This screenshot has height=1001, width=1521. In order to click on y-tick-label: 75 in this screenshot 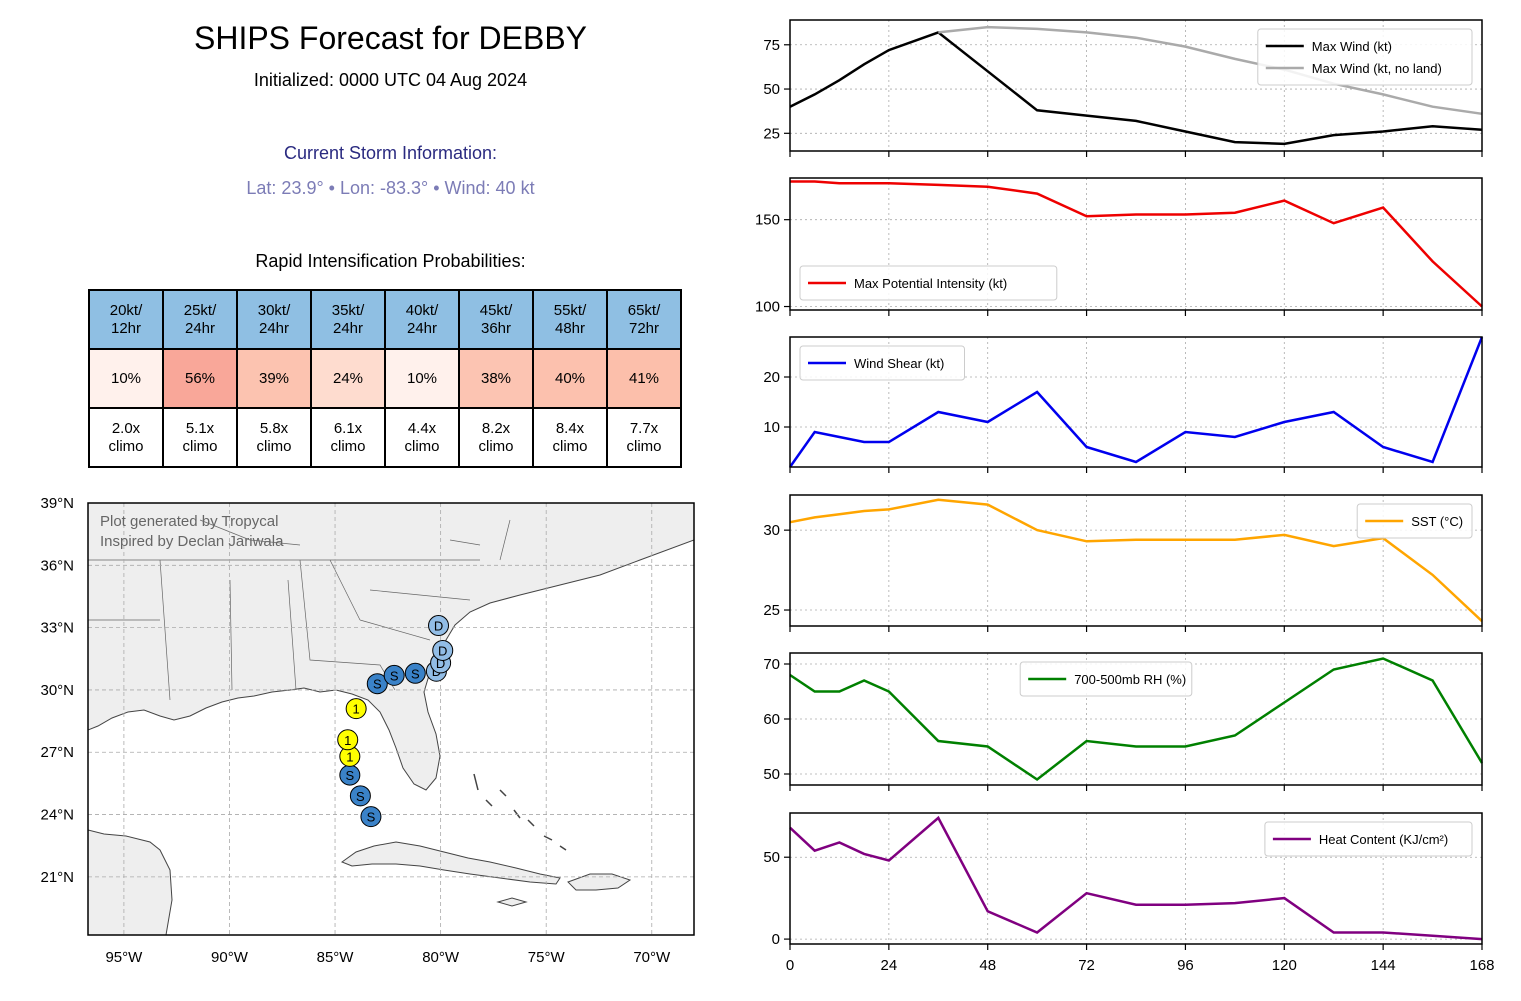, I will do `click(771, 45)`.